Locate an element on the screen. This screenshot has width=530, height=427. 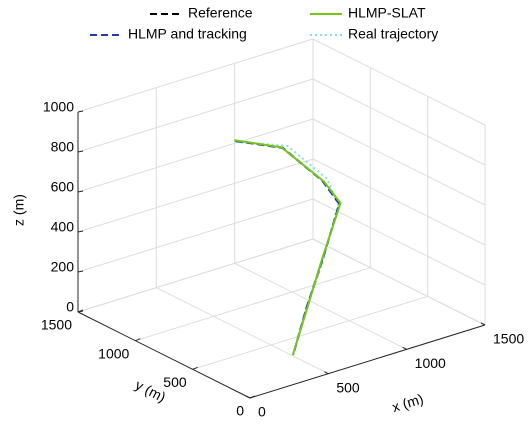
z-tick-label: 400 is located at coordinates (63, 227).